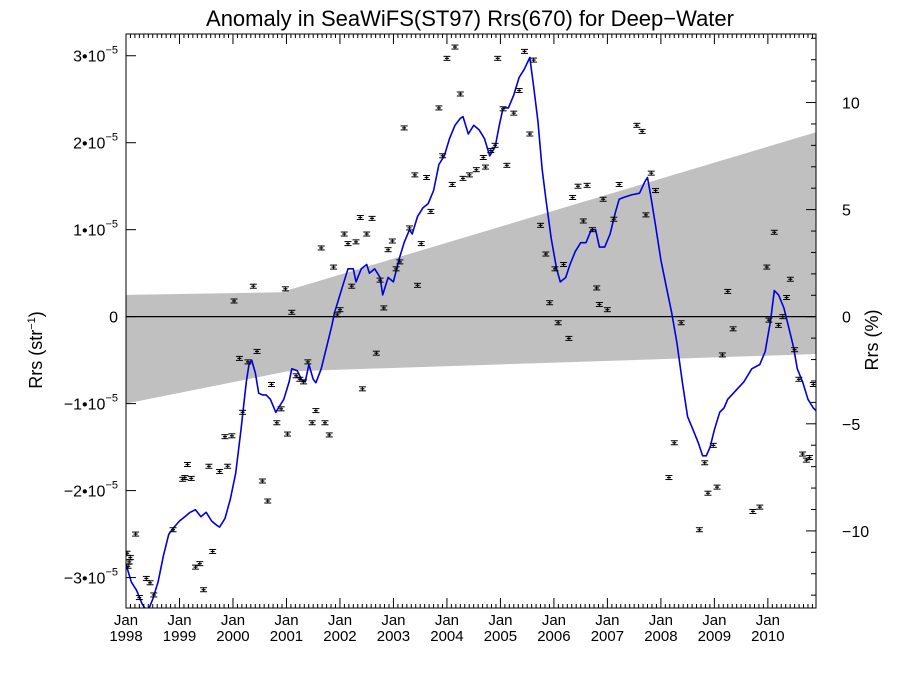 This screenshot has width=900, height=680. Describe the element at coordinates (89, 57) in the screenshot. I see `left-tick-mantissa: 3•10` at that location.